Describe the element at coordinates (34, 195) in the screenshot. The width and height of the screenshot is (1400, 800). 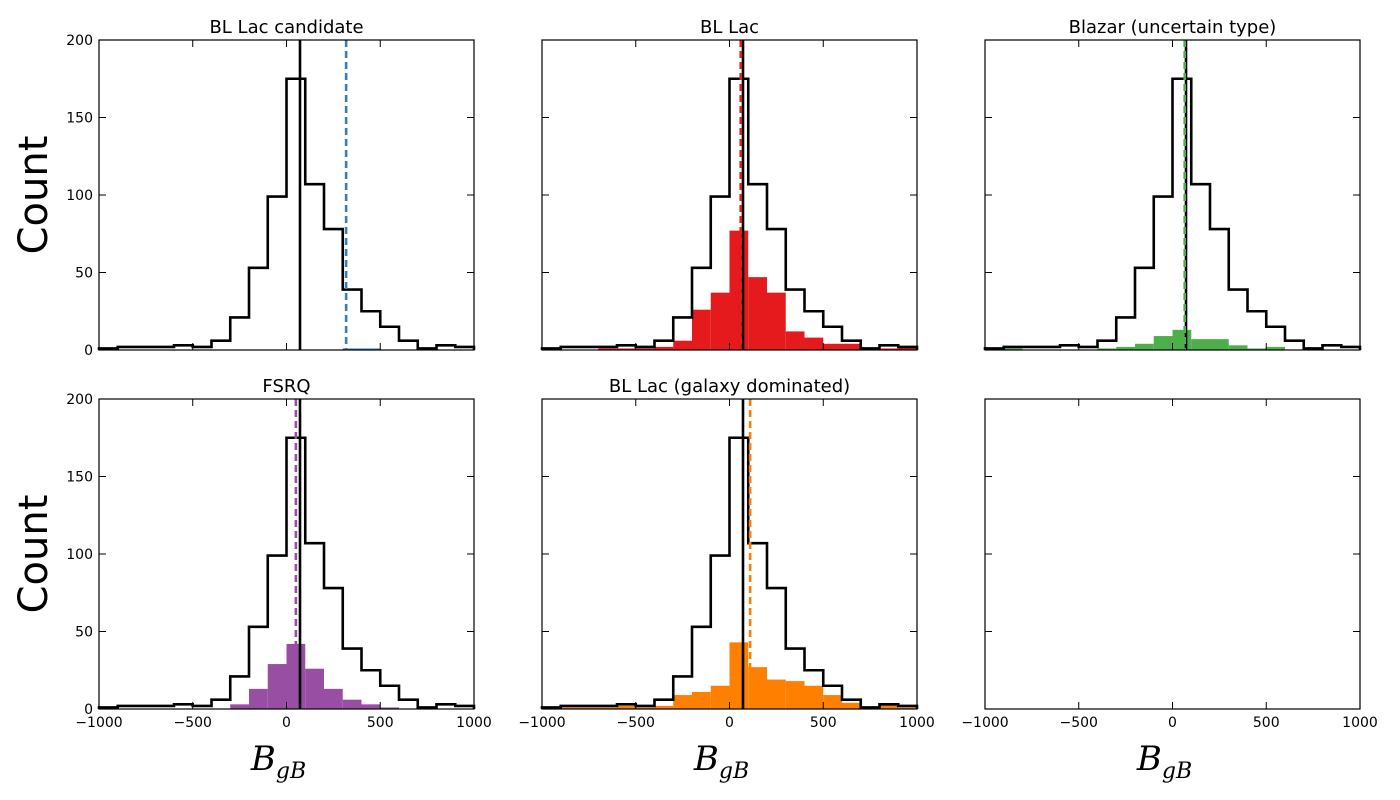
I see `y-axis-label: Count` at that location.